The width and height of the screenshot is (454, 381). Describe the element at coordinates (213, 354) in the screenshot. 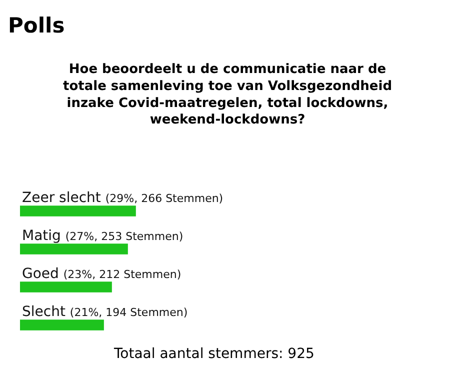

I see `text: Totaal aantal stemmers: 925` at that location.